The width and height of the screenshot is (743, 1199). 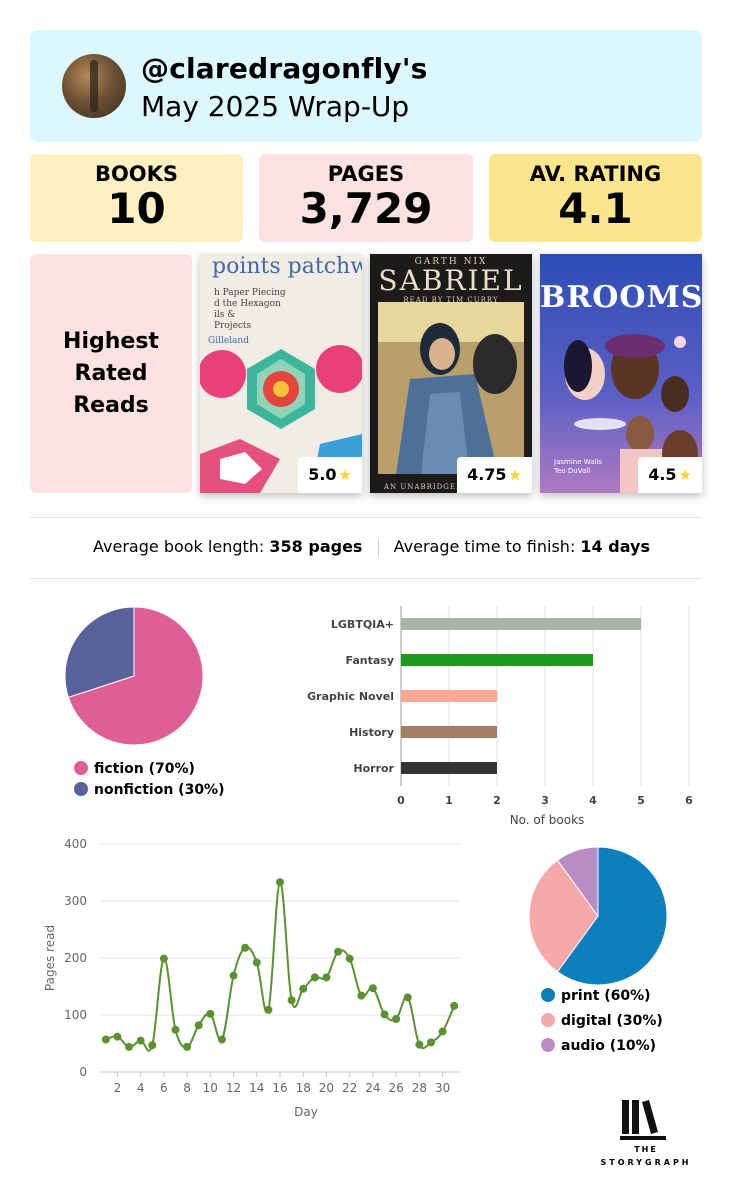 What do you see at coordinates (621, 297) in the screenshot?
I see `brooms-cover-title: BROOMS` at bounding box center [621, 297].